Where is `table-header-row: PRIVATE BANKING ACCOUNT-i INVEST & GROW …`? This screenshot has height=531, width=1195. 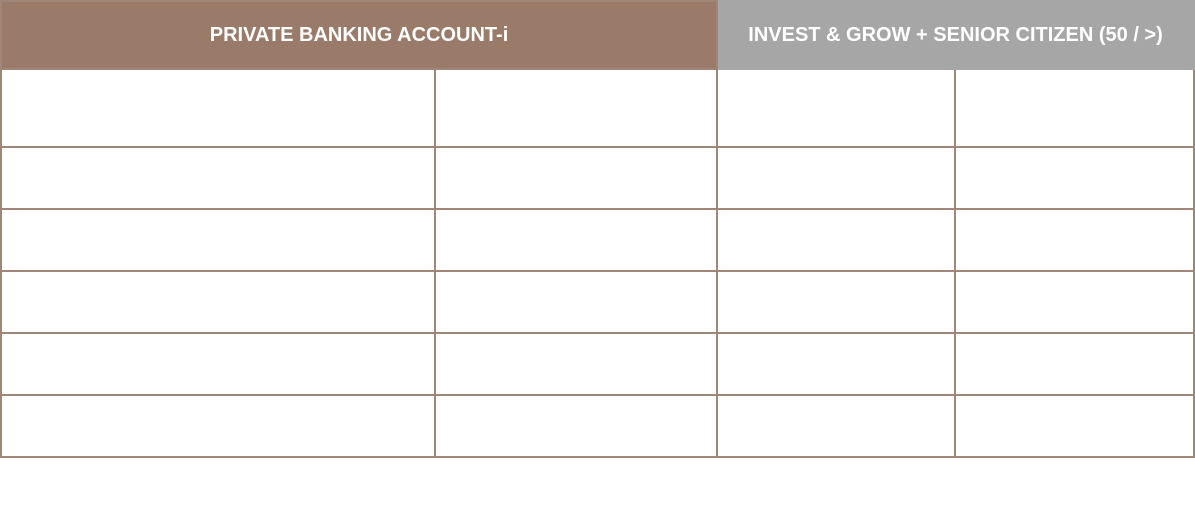
table-header-row: PRIVATE BANKING ACCOUNT-i INVEST & GROW … is located at coordinates (597, 35).